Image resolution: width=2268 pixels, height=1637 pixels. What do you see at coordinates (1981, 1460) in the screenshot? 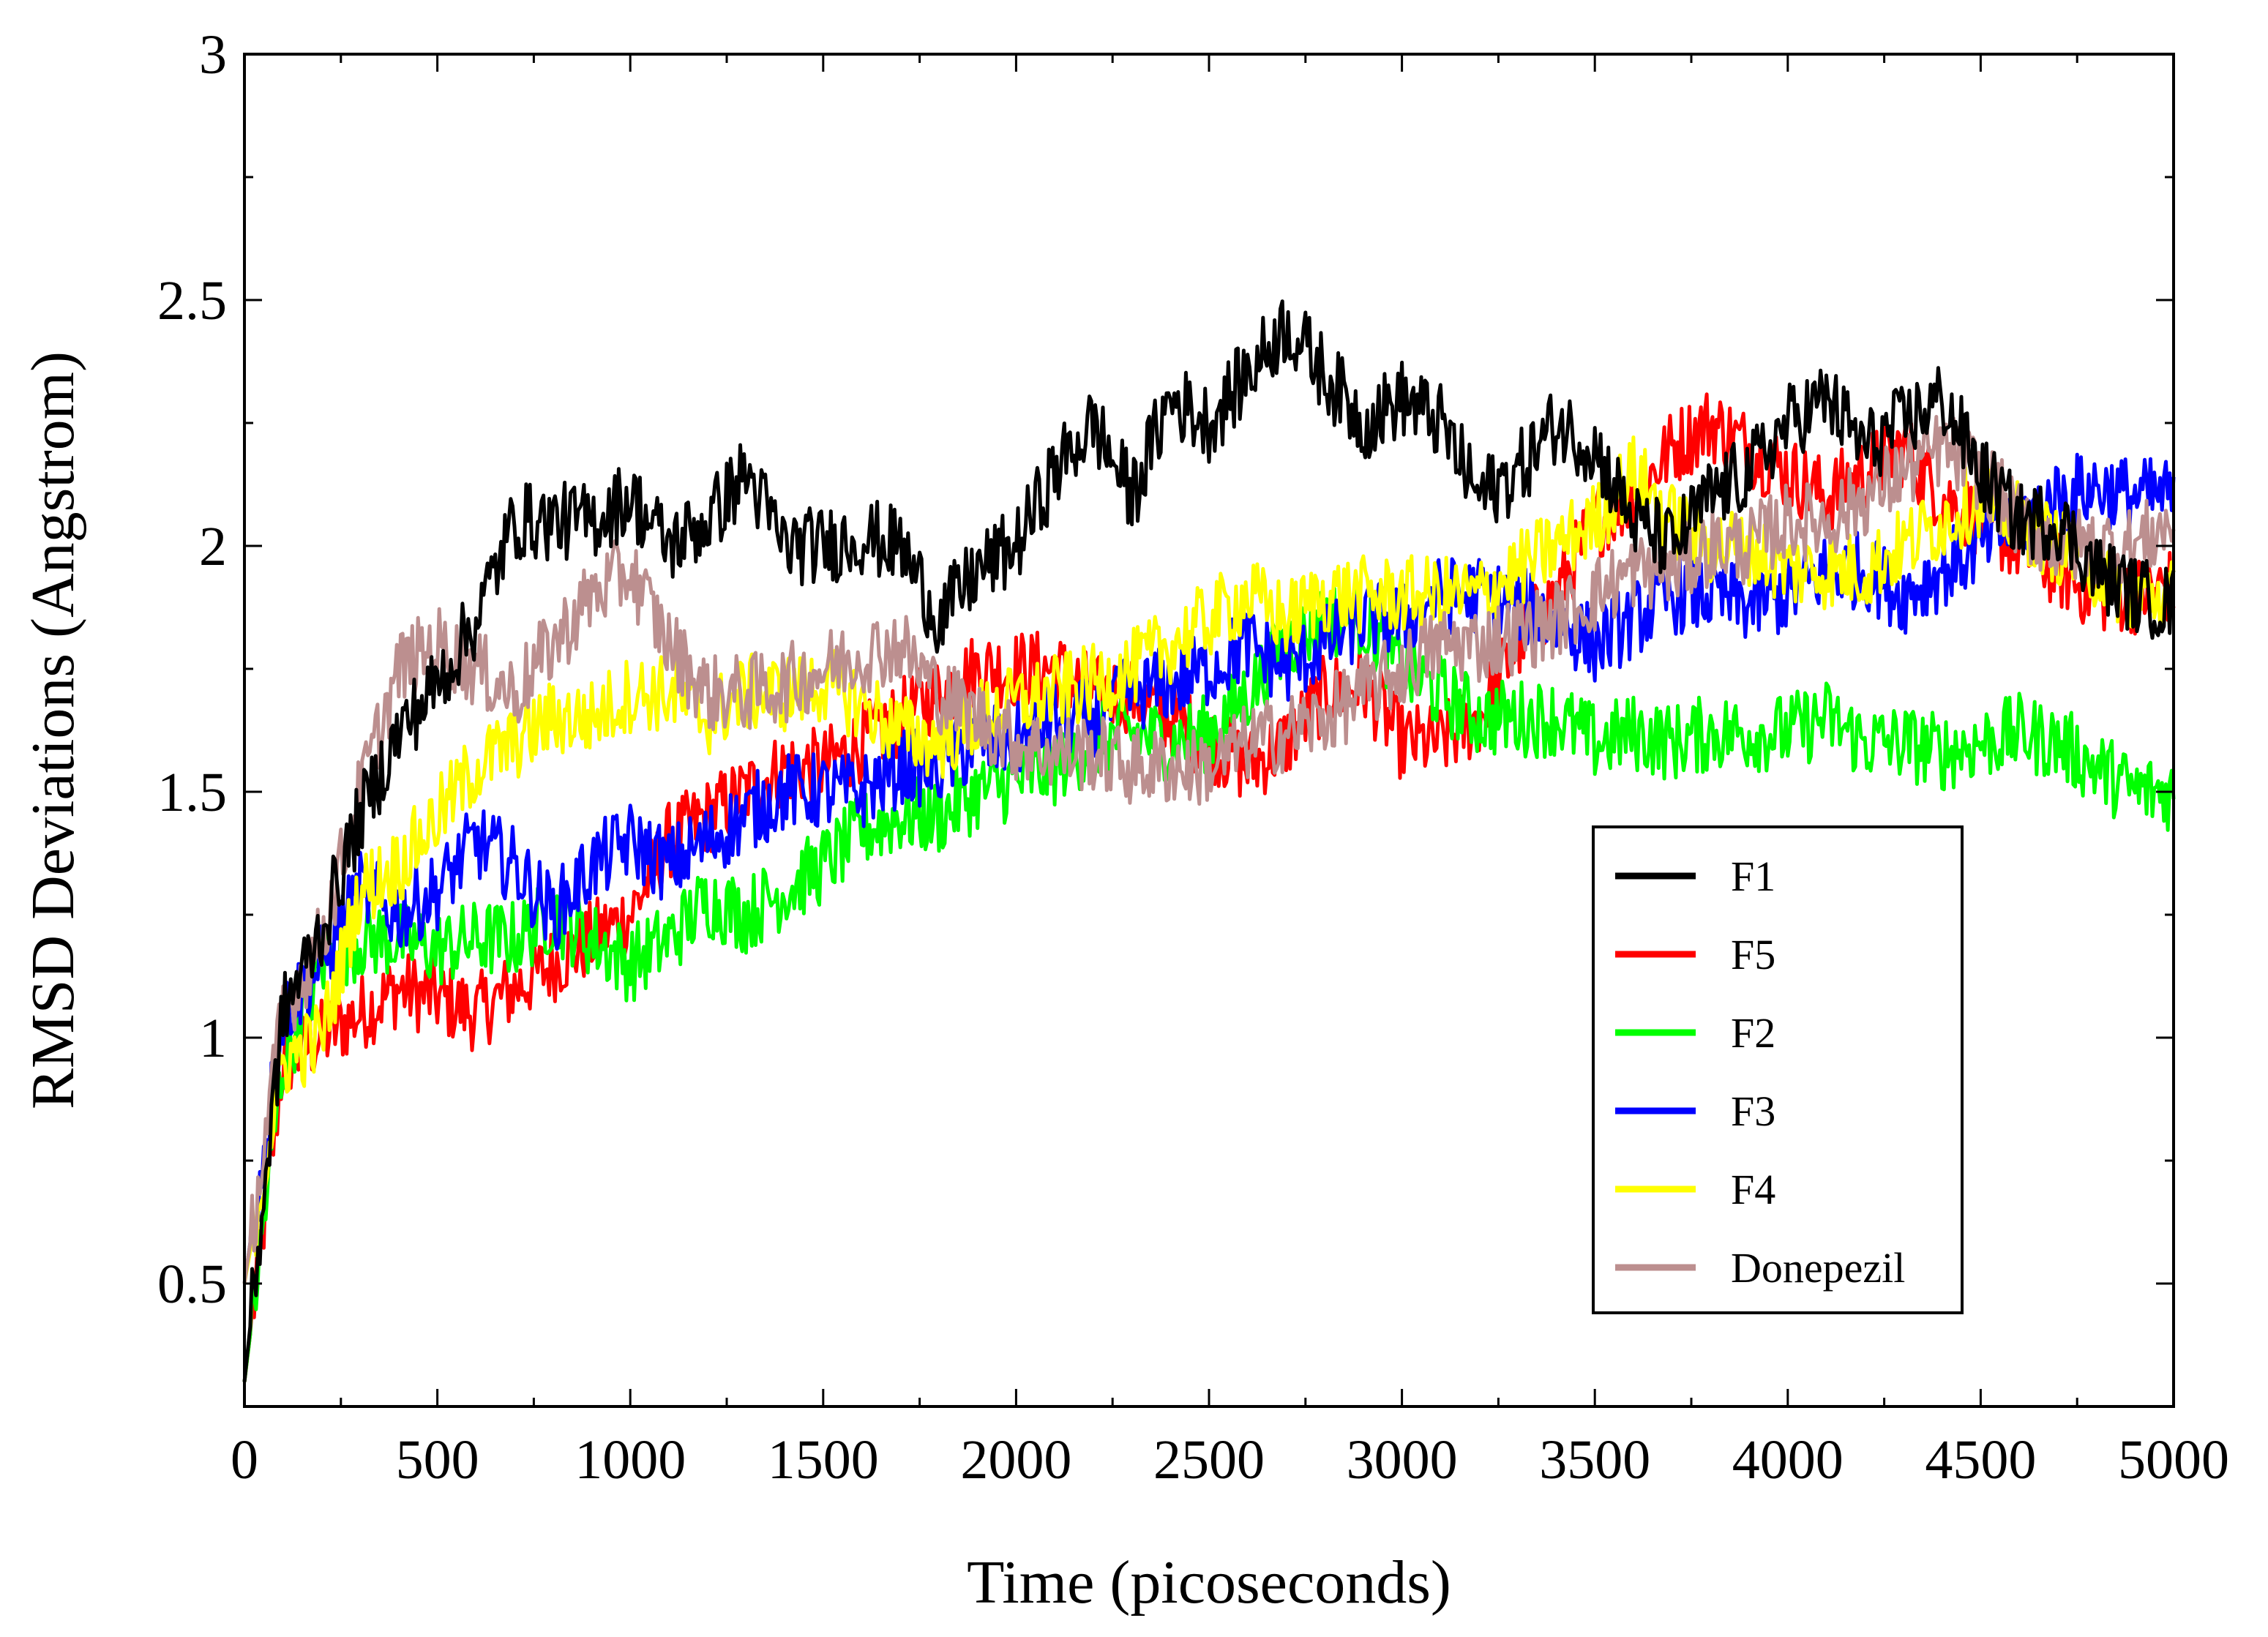
I see `x-tick-label: 4500` at bounding box center [1981, 1460].